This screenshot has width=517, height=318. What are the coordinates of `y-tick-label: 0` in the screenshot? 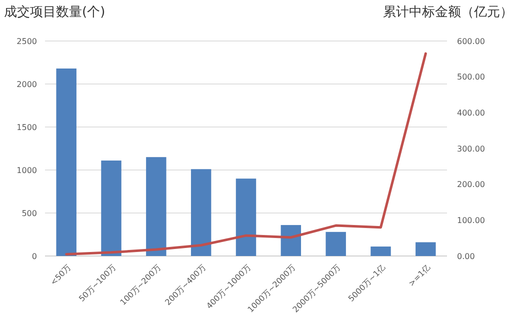 It's located at (34, 256).